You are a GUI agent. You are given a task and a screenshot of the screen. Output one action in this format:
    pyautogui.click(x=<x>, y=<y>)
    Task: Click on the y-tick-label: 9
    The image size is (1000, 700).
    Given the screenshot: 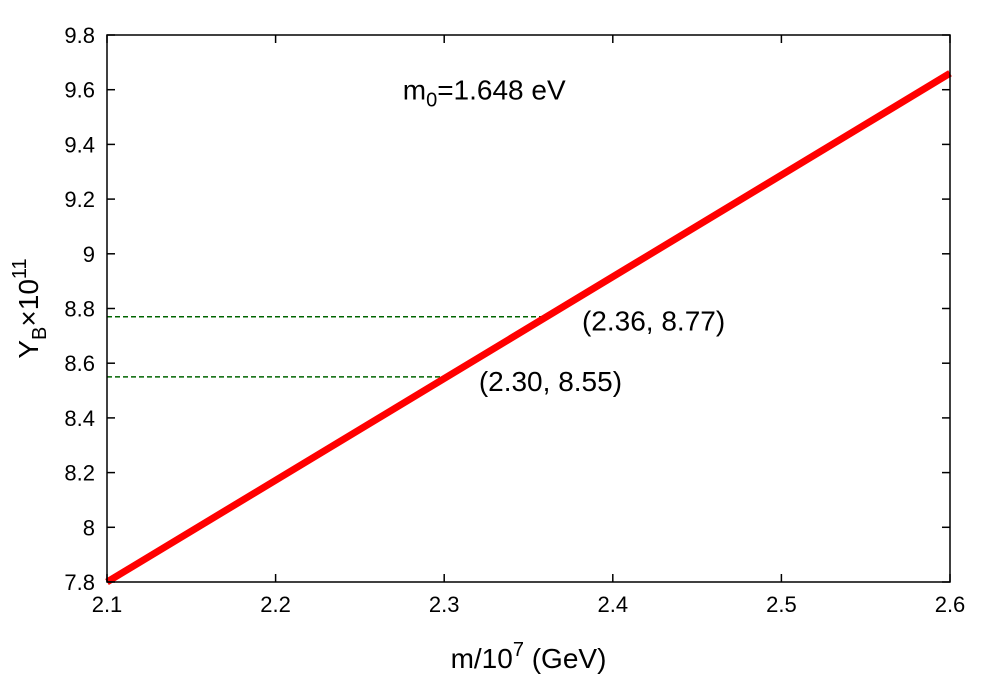 What is the action you would take?
    pyautogui.click(x=89, y=254)
    